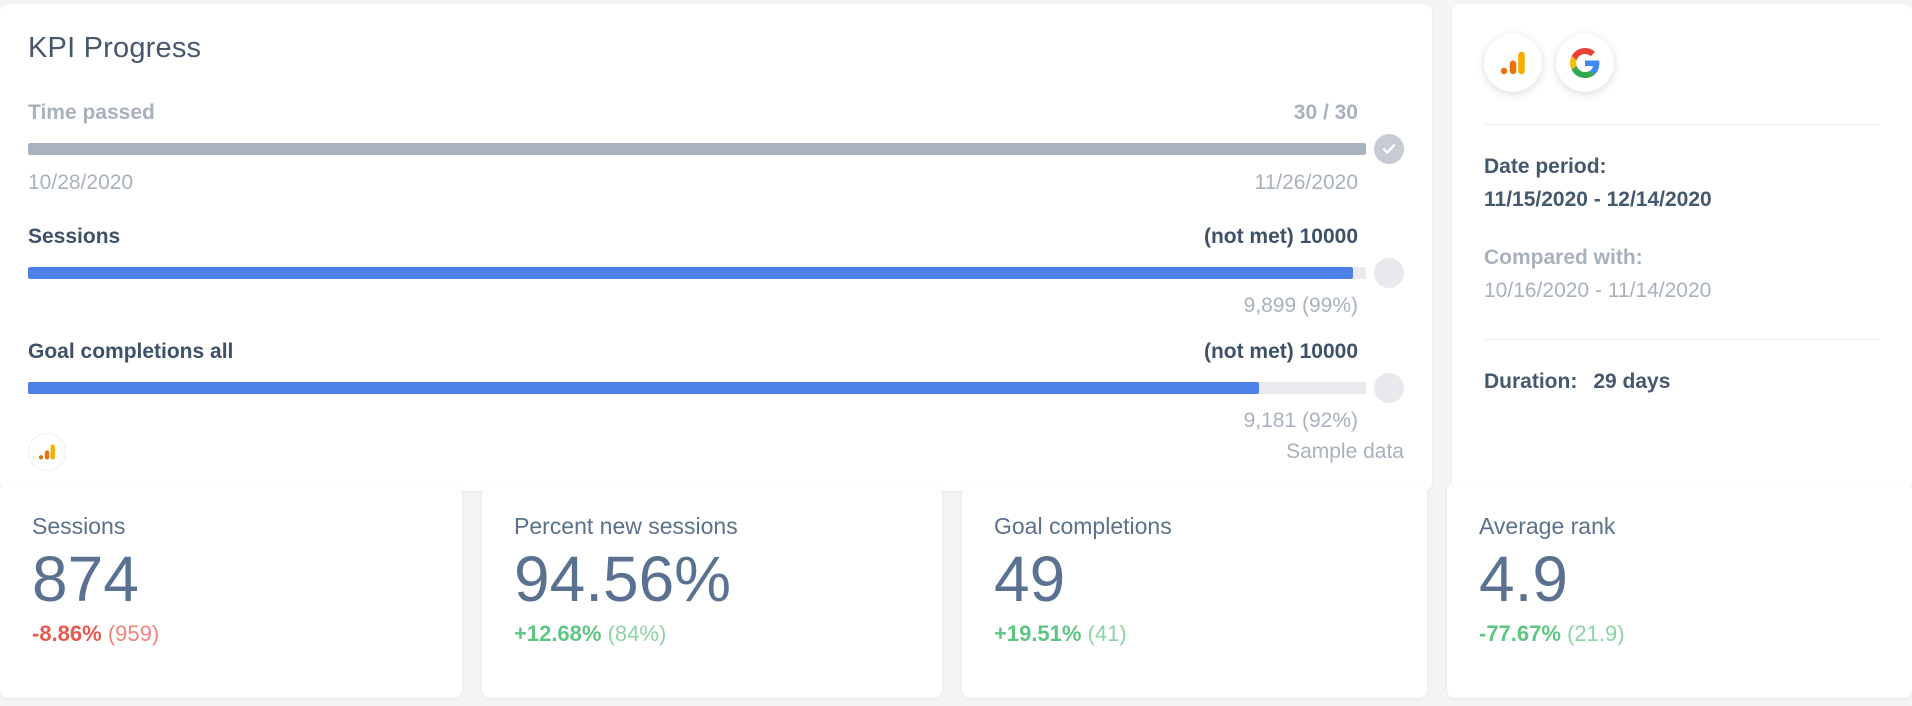 The image size is (1912, 706). I want to click on metric-delta: +12.68%, so click(558, 634).